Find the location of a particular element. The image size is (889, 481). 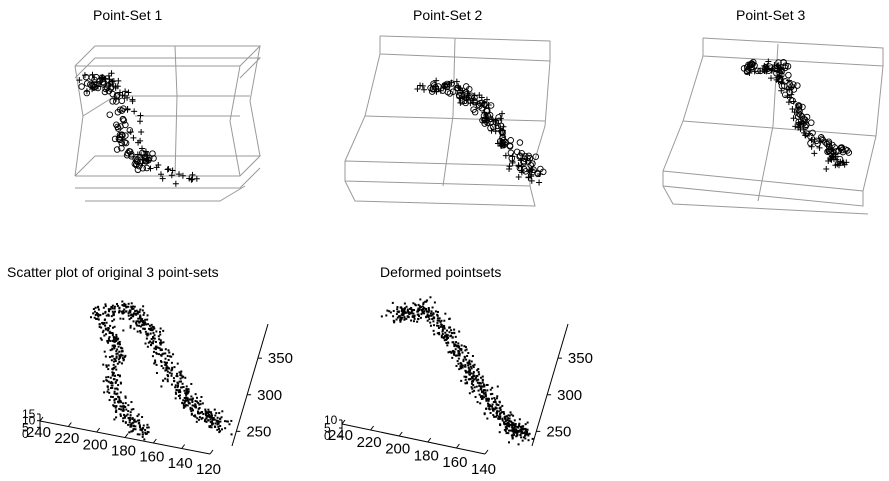

x-tick-mark is located at coordinates (372, 428).